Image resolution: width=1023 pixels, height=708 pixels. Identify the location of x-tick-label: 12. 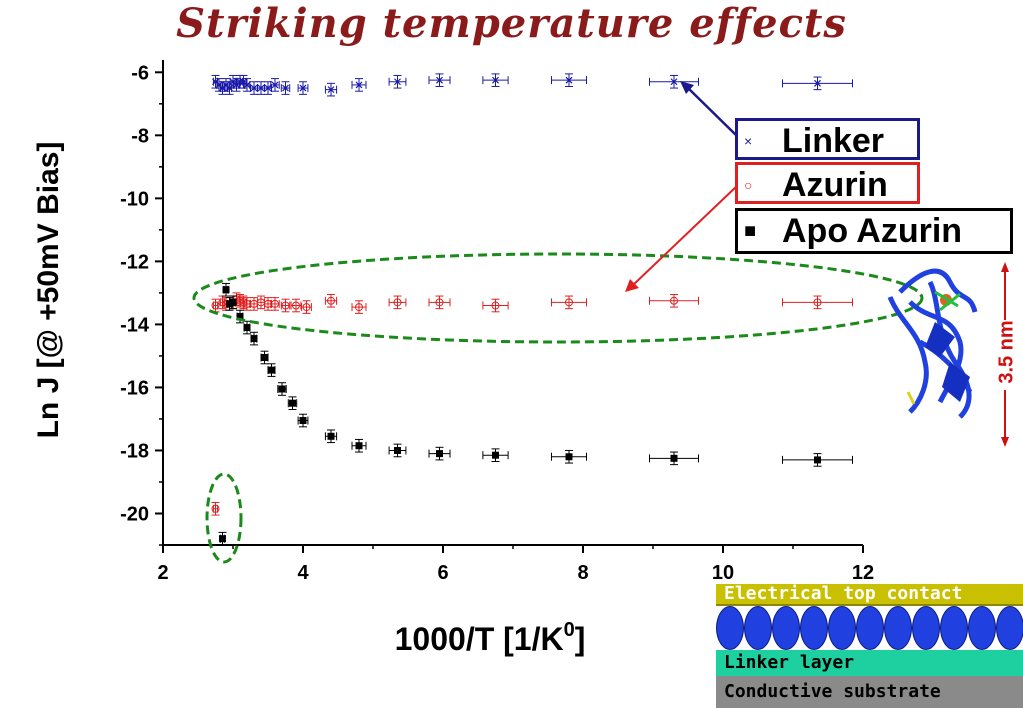
(863, 573).